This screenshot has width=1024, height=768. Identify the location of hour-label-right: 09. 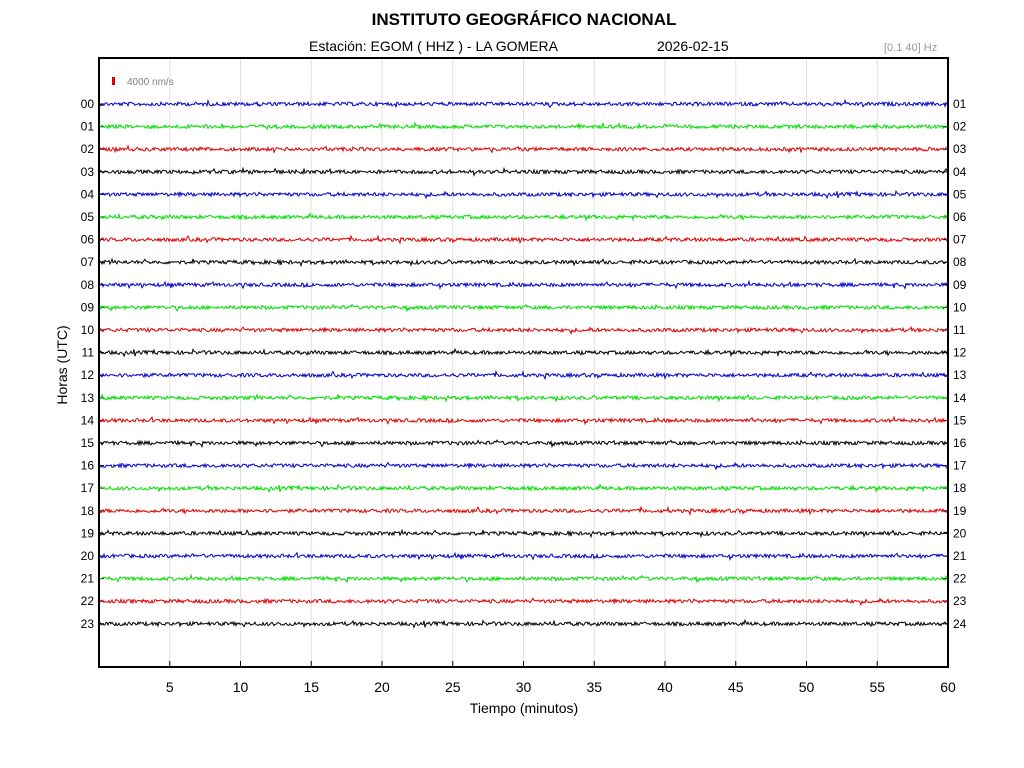
(960, 285).